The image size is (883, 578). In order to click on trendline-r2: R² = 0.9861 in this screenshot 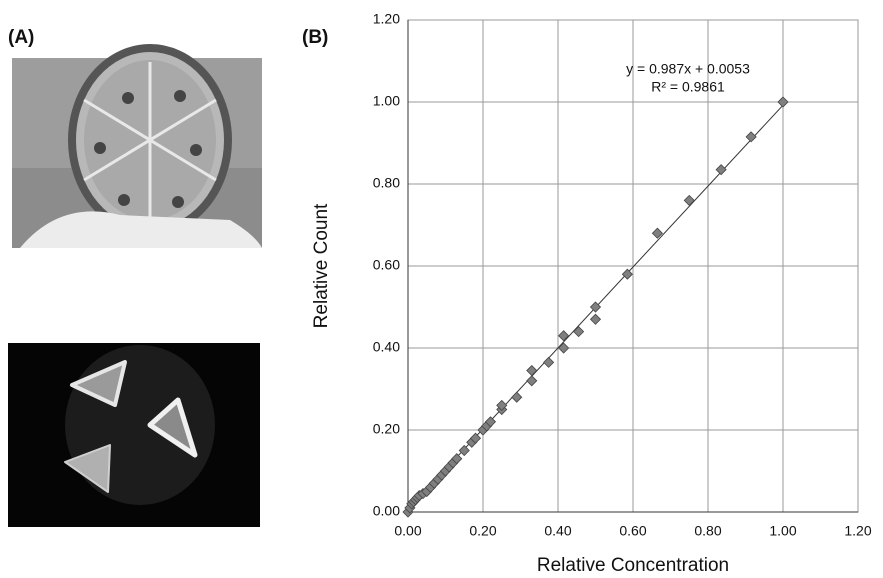, I will do `click(688, 87)`.